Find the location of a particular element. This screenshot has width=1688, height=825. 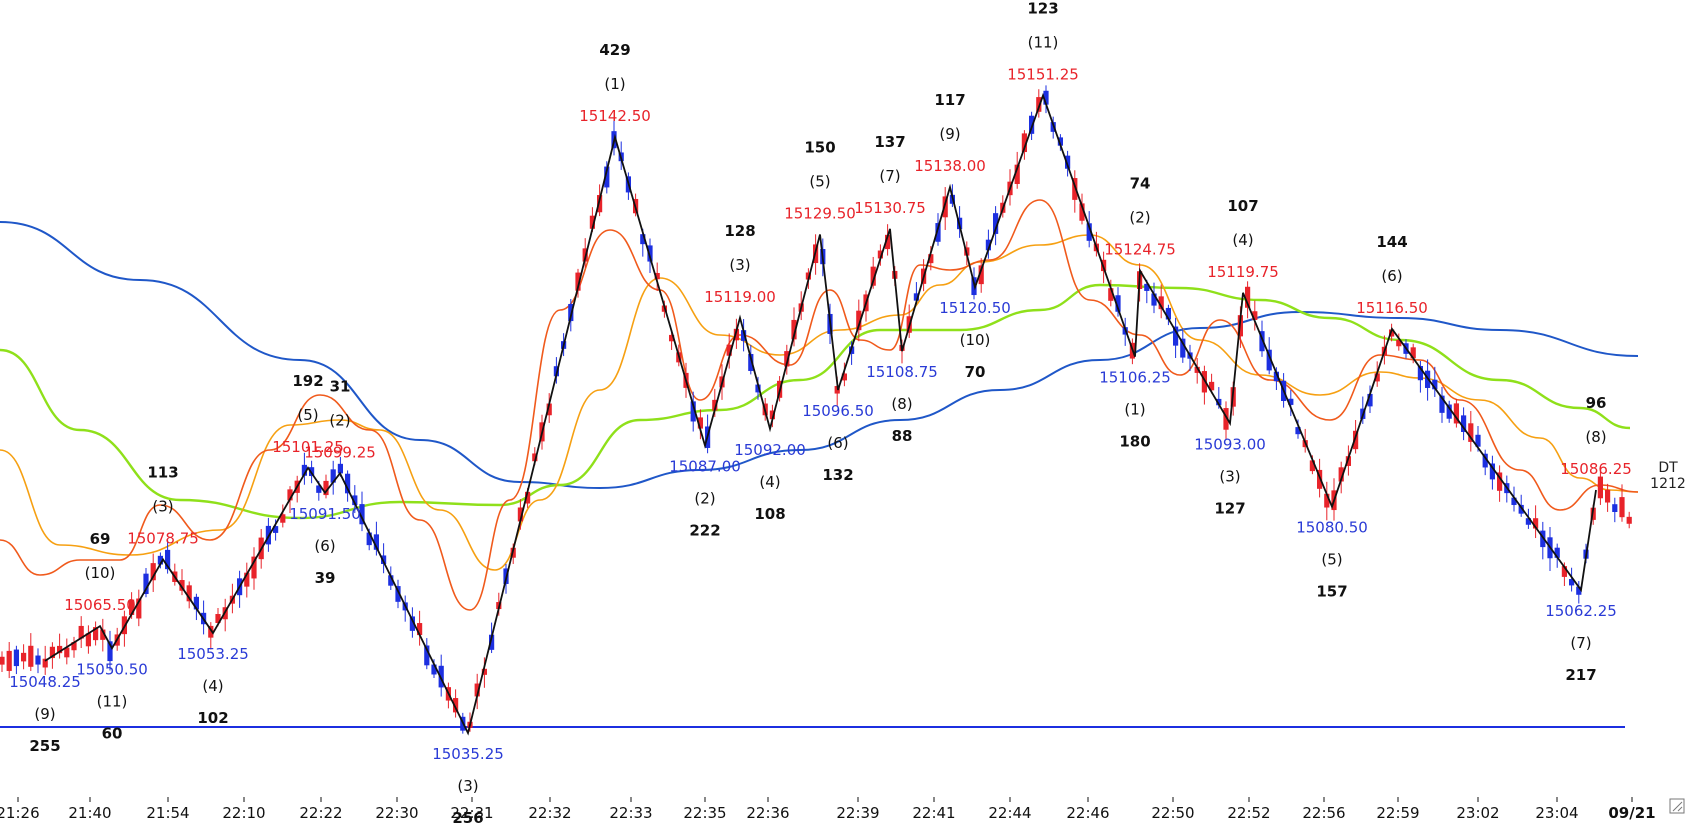

swing-high-price: 15130.75 is located at coordinates (890, 208).